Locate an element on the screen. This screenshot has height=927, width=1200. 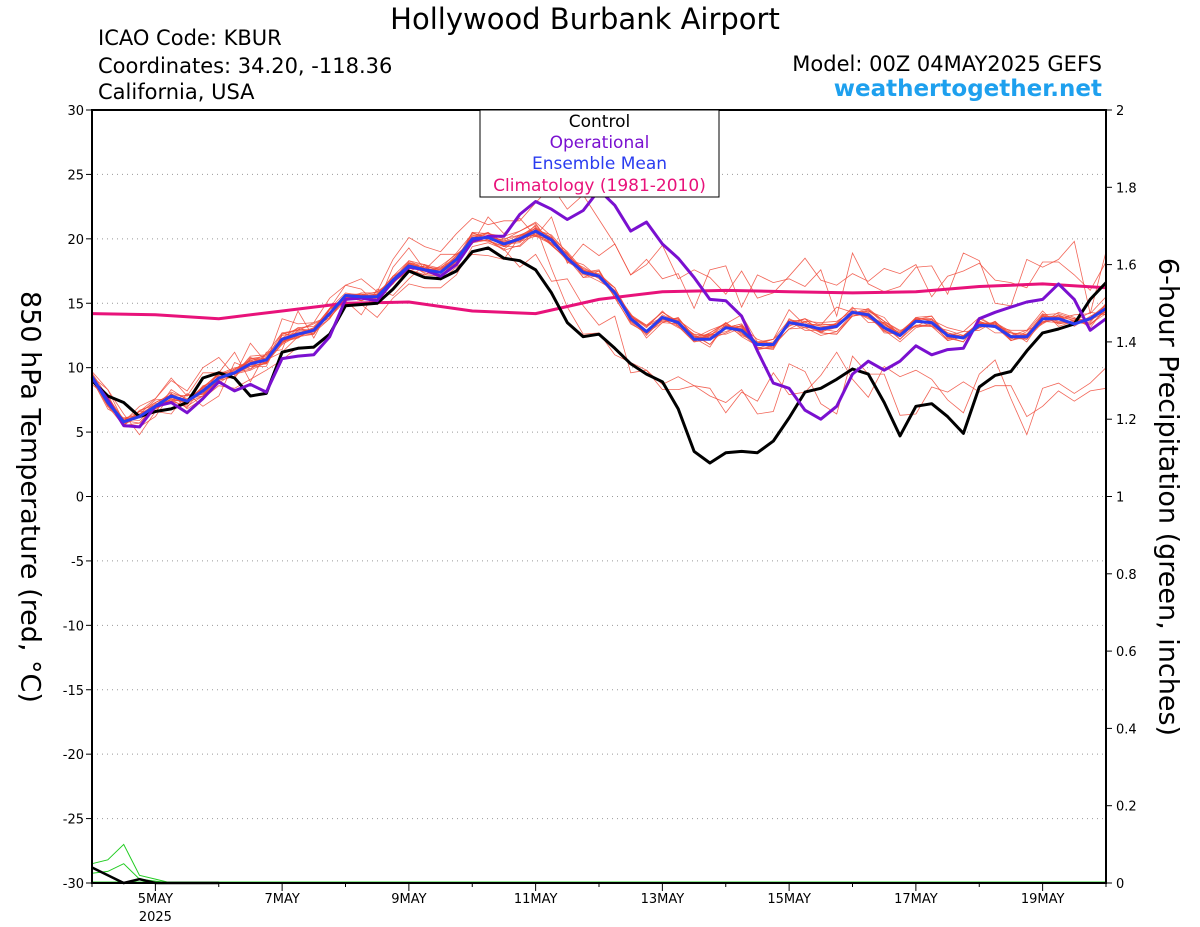
y-tick-label: -10 is located at coordinates (73, 626).